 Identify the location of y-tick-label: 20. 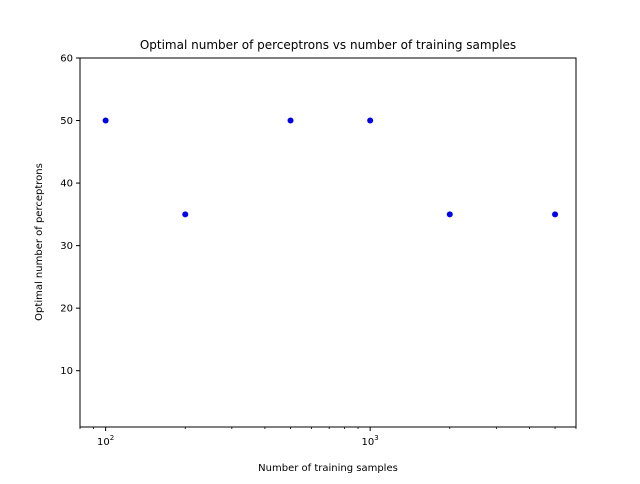
(66, 309).